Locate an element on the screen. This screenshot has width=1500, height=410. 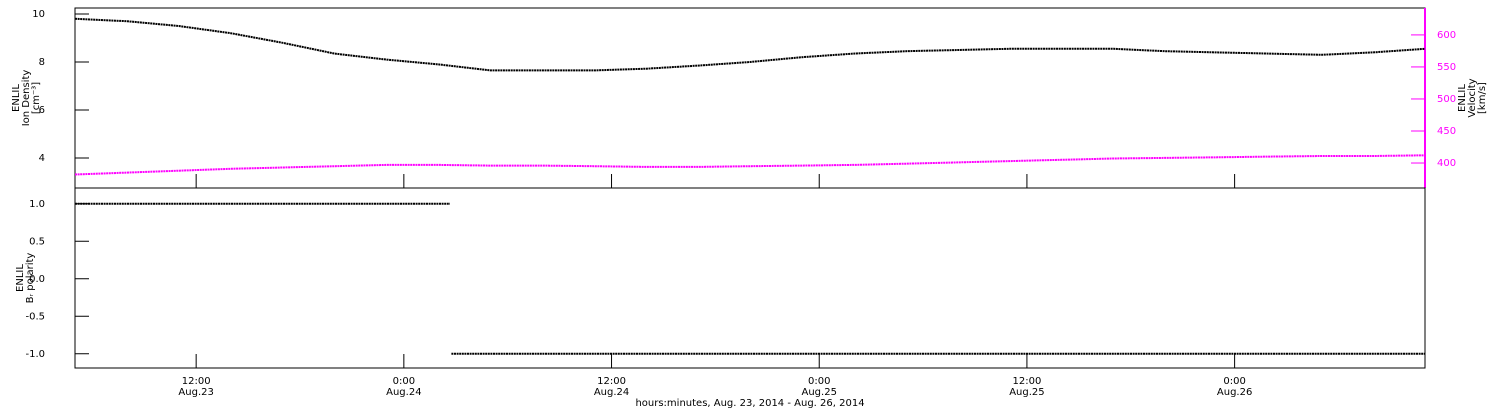
y2-tick-label: 400 is located at coordinates (1446, 163).